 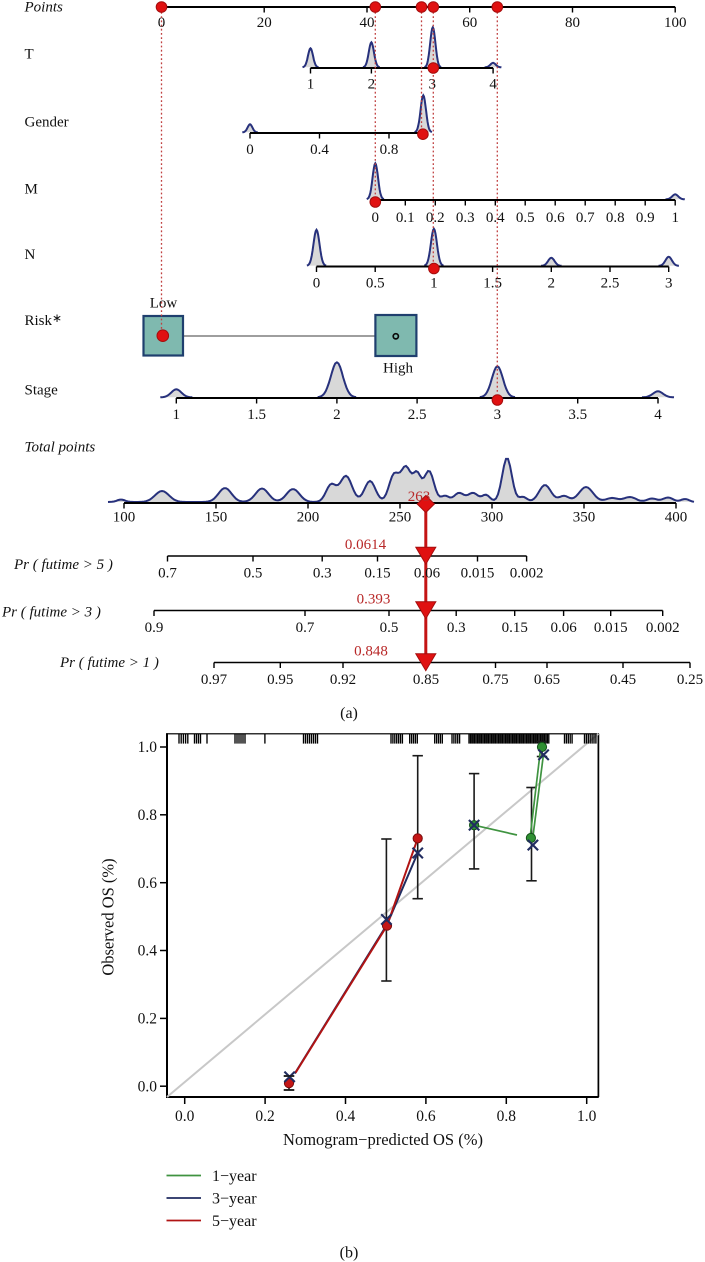 What do you see at coordinates (383, 1139) in the screenshot?
I see `svg-text: Nomogram−predicted OS (%)` at bounding box center [383, 1139].